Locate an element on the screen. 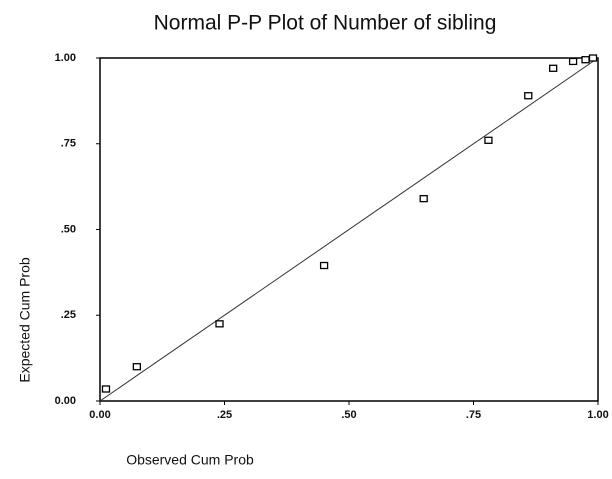 Image resolution: width=612 pixels, height=479 pixels. y-tick-label: .75 is located at coordinates (68, 144).